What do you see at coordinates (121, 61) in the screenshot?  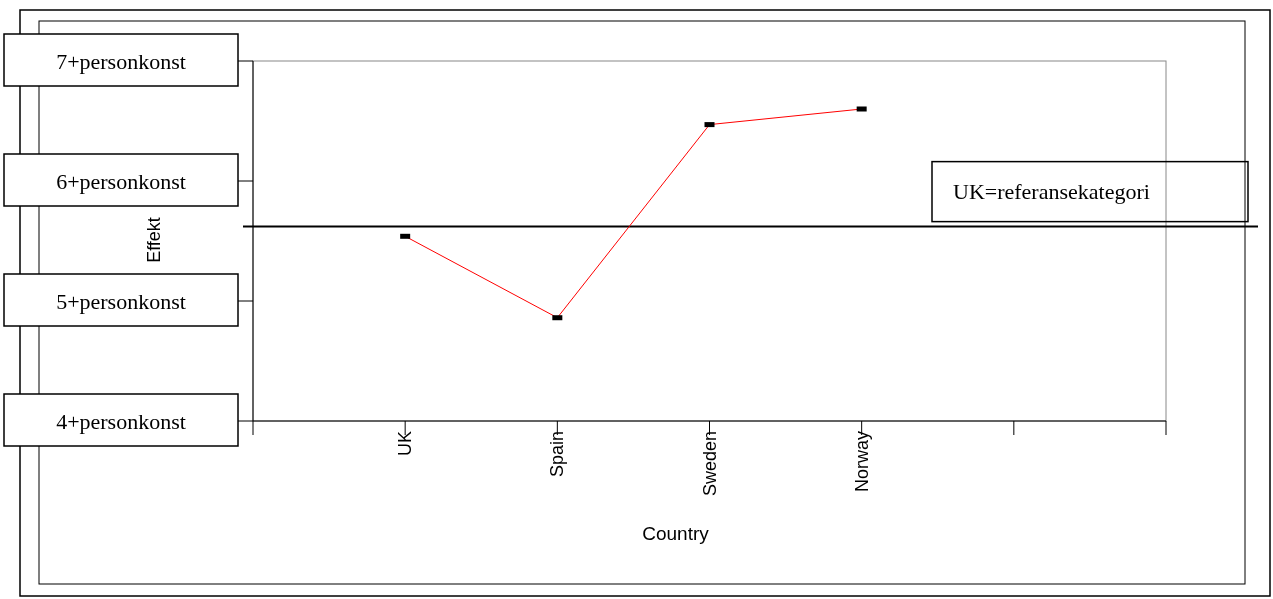 I see `text: 7+personkonst` at bounding box center [121, 61].